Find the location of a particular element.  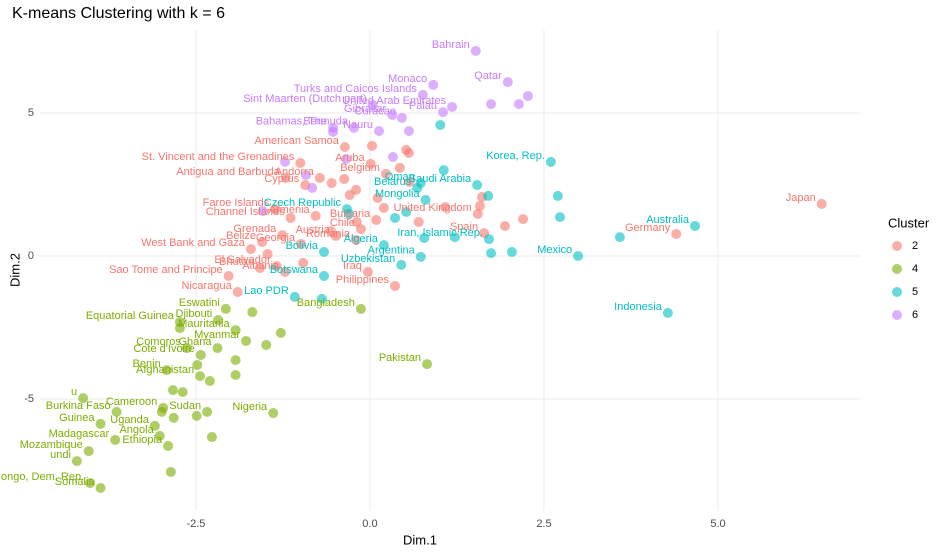

x-tick-label: 0.0 is located at coordinates (369, 524).